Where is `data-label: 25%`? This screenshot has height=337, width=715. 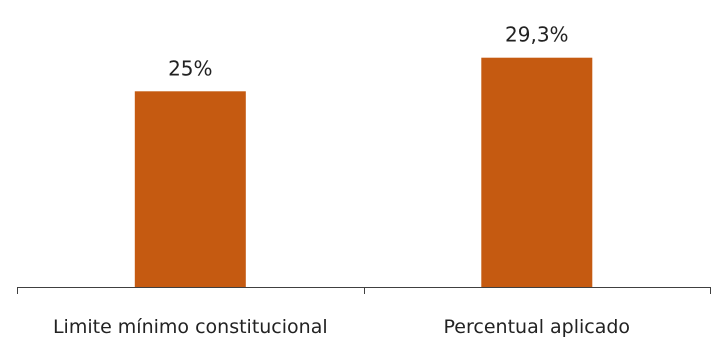
data-label: 25% is located at coordinates (190, 68).